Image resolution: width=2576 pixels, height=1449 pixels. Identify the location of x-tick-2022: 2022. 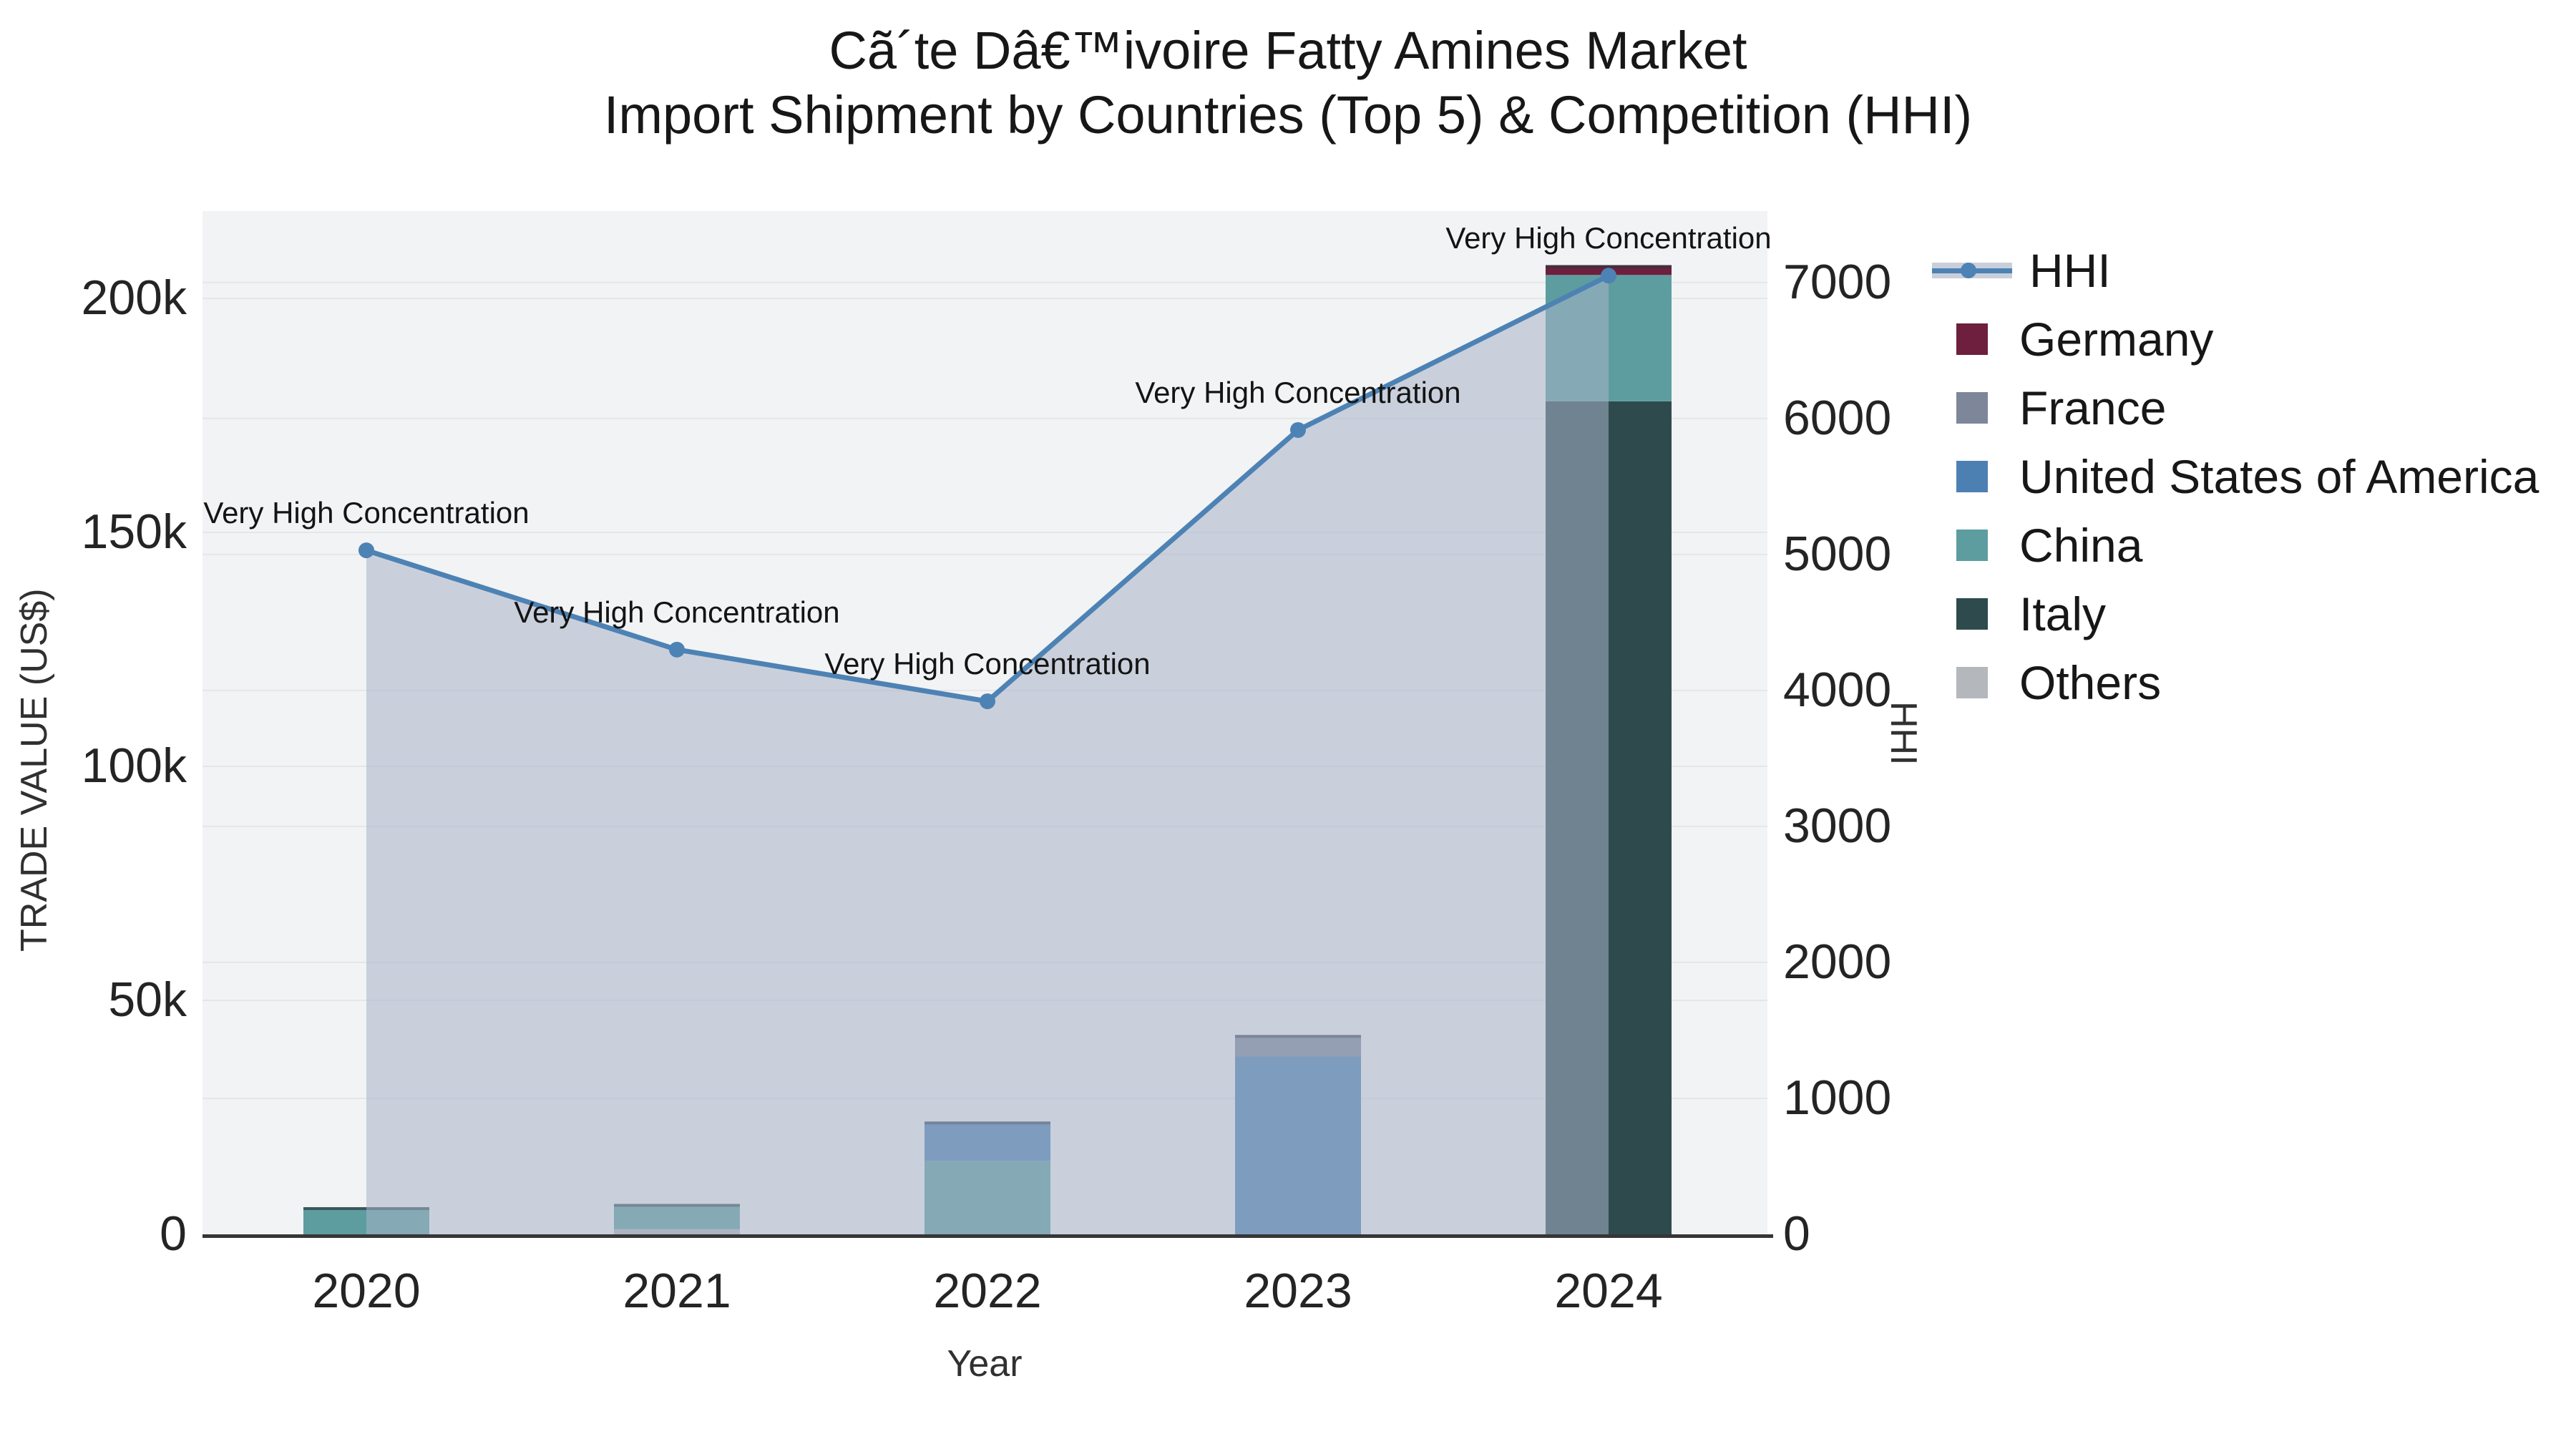
(987, 1291).